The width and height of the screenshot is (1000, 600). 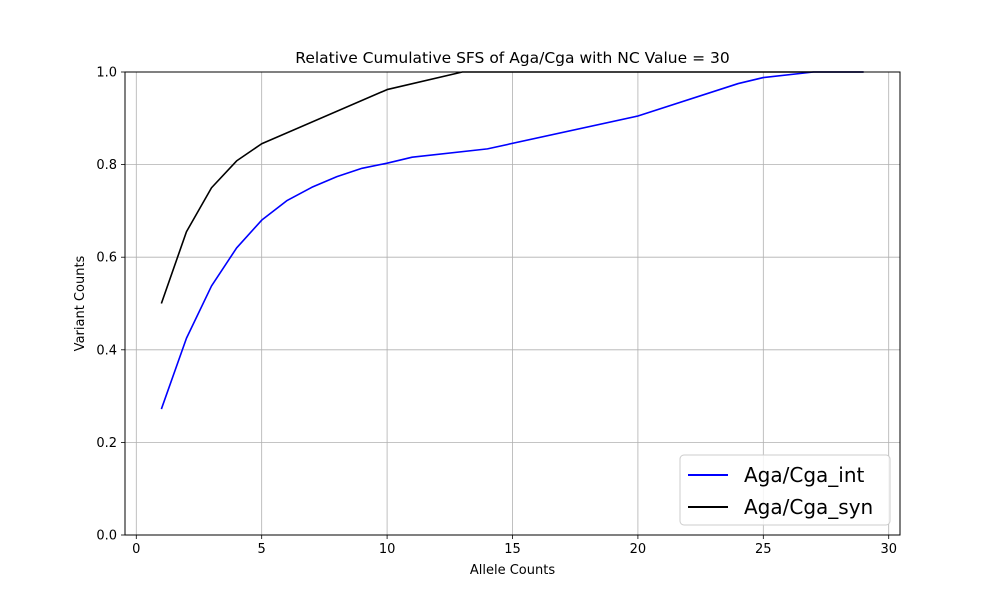 I want to click on legend-label: Aga/Cga_int, so click(x=804, y=475).